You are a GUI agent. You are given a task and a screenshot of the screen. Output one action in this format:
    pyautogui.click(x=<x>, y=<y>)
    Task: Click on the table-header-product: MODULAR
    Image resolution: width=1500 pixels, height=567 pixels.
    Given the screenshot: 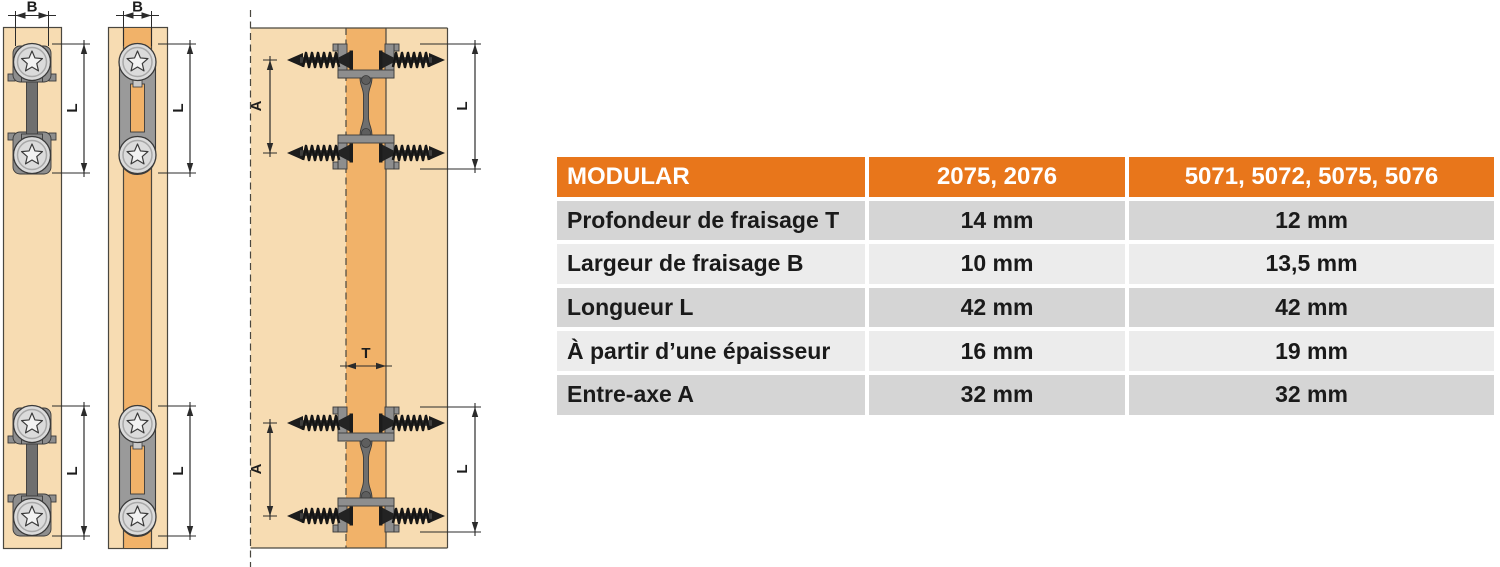 What is the action you would take?
    pyautogui.click(x=711, y=177)
    